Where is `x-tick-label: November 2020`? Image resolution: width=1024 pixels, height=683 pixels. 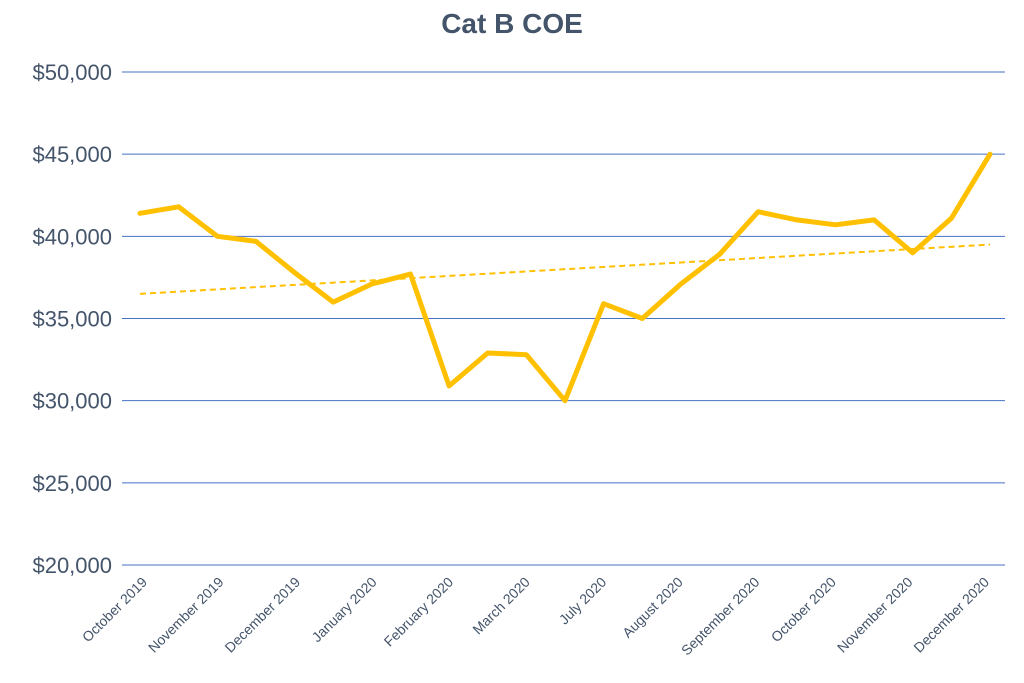 x-tick-label: November 2020 is located at coordinates (875, 615).